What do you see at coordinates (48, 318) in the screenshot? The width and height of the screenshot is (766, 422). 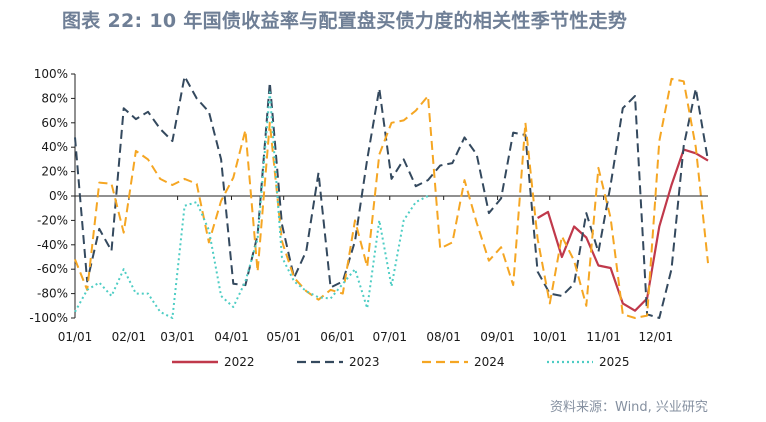 I see `y-tick-label: -100%` at bounding box center [48, 318].